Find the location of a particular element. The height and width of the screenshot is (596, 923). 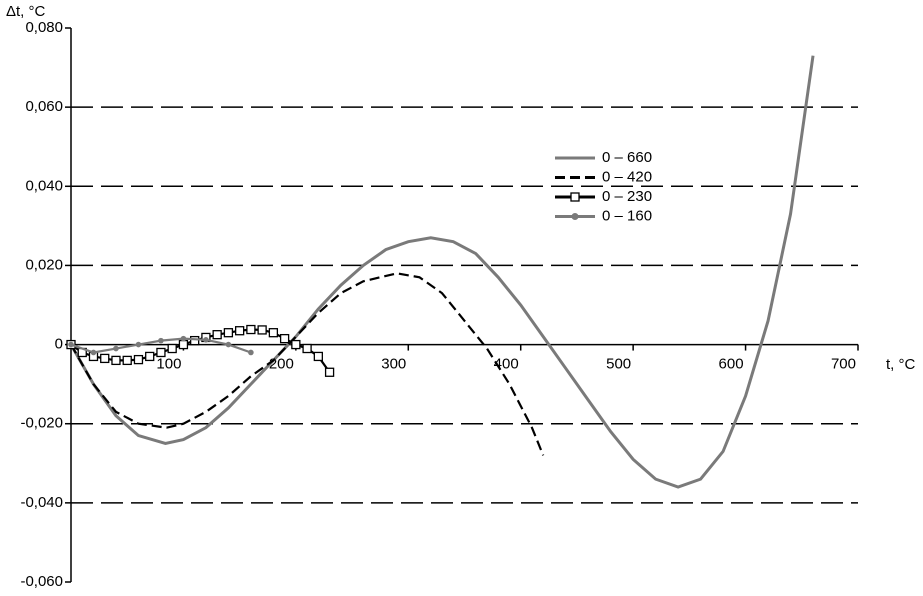

y-tick-label: 0,060 is located at coordinates (44, 106).